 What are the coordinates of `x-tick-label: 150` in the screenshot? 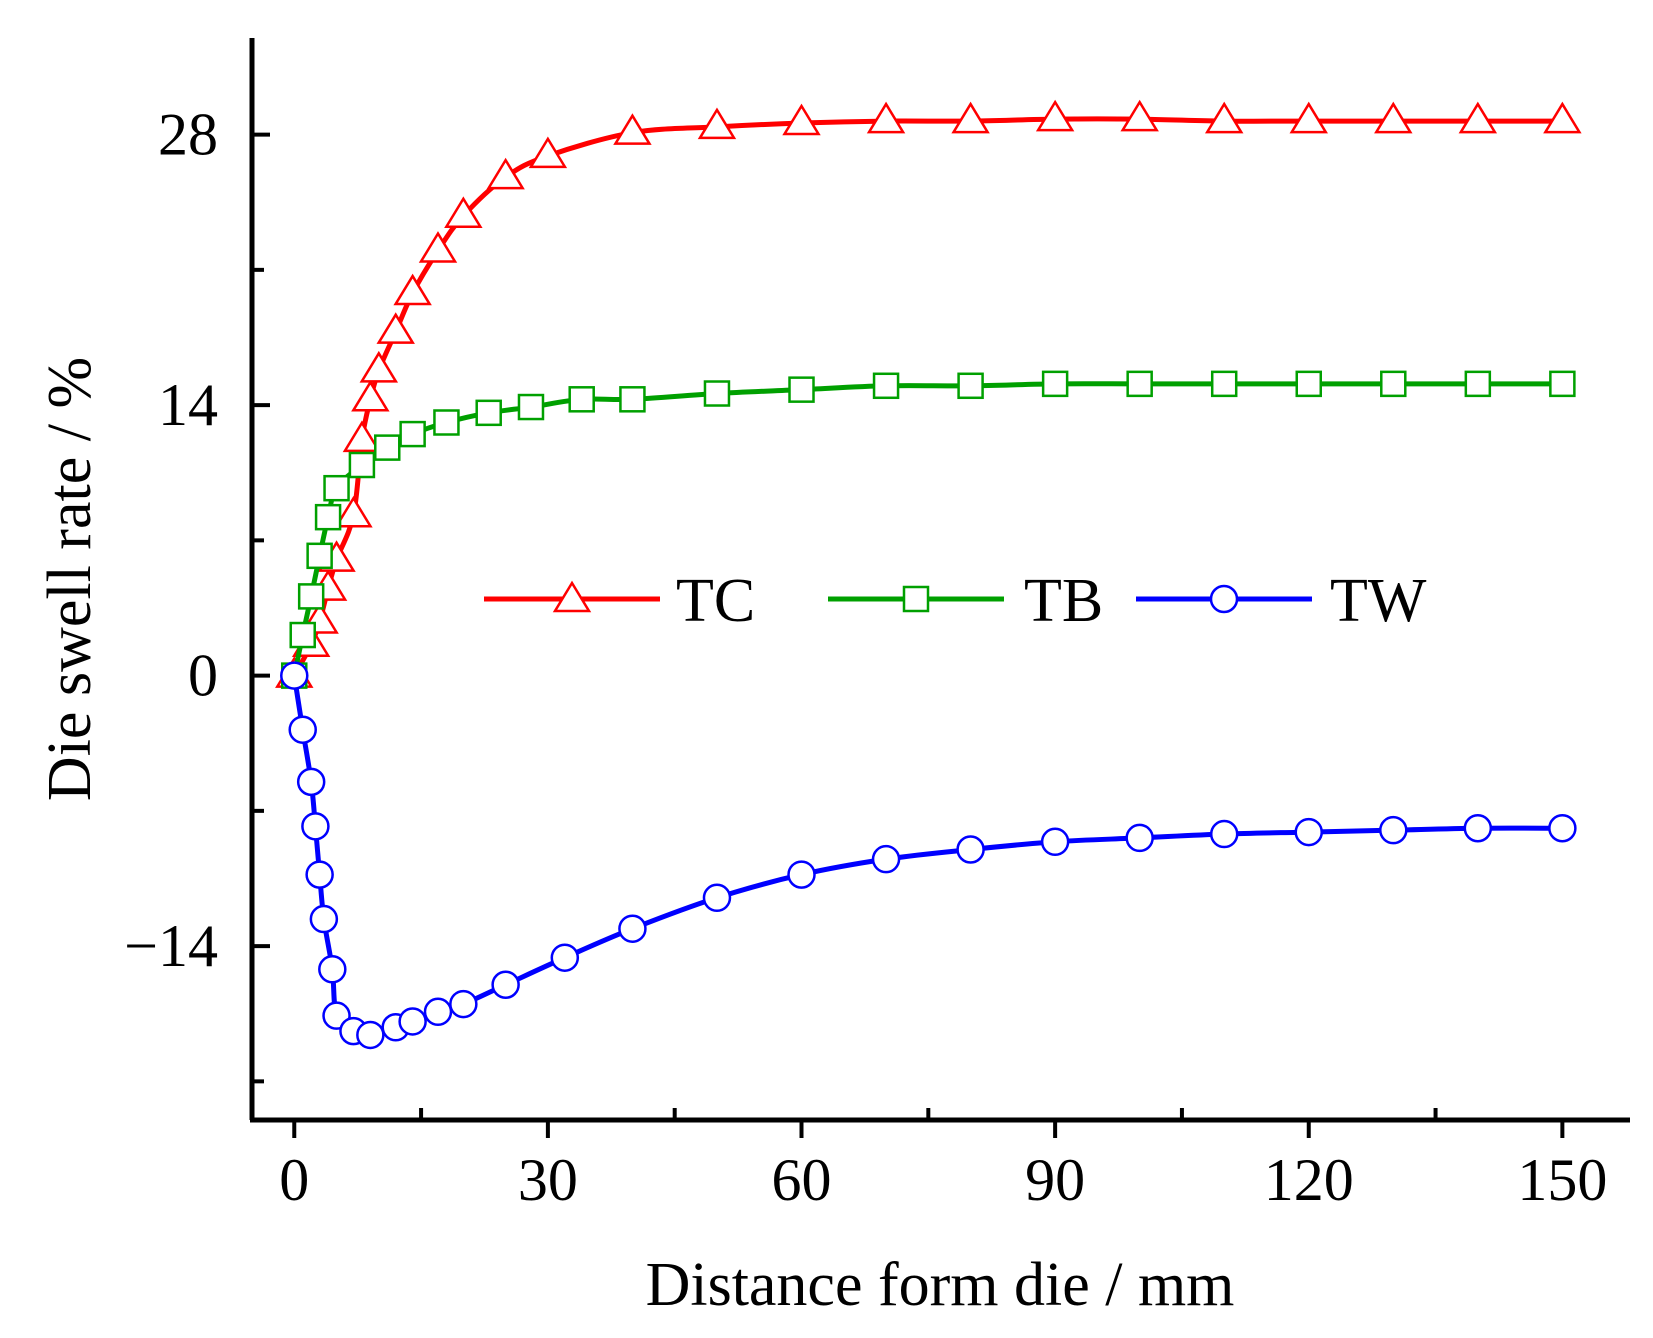 It's located at (1562, 1180).